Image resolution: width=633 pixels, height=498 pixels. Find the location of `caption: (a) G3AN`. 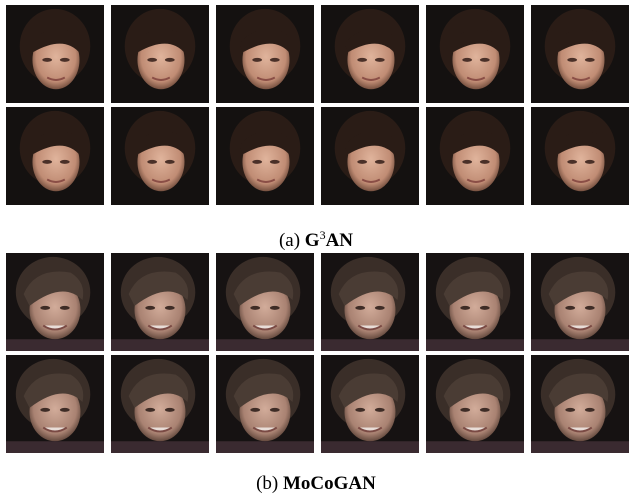

caption: (a) G3AN is located at coordinates (316, 239).